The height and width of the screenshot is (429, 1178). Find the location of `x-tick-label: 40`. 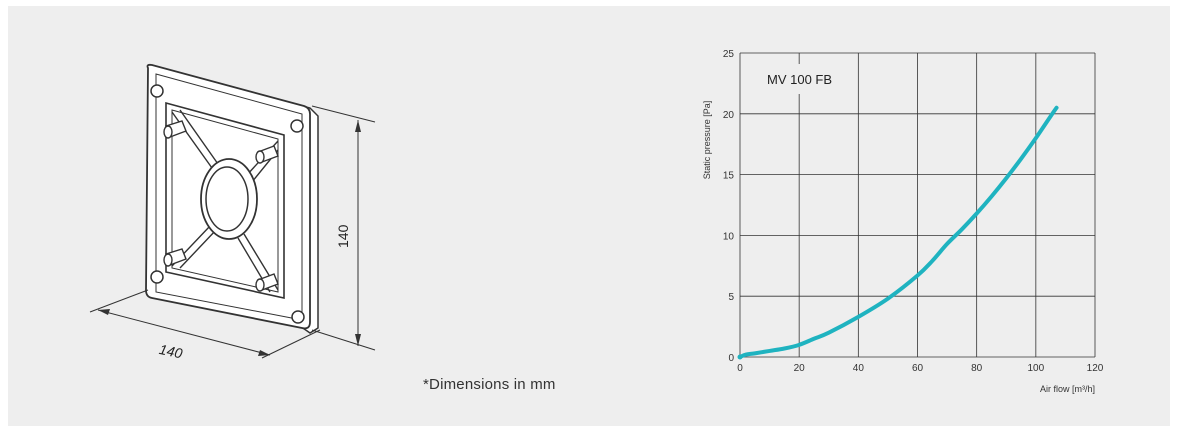

x-tick-label: 40 is located at coordinates (859, 368).